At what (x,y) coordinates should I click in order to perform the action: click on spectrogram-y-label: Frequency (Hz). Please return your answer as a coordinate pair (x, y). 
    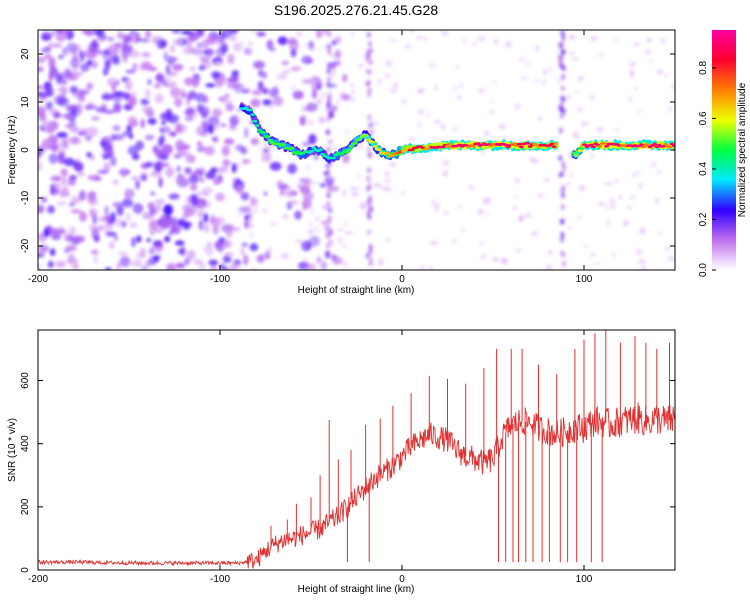
    Looking at the image, I should click on (12, 150).